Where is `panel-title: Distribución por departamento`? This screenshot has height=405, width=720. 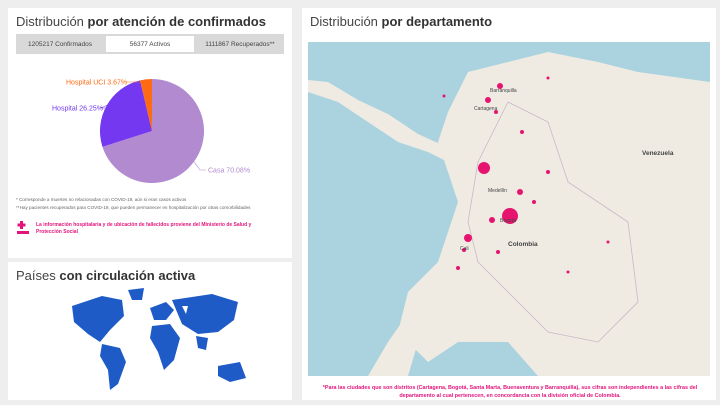
panel-title: Distribución por departamento is located at coordinates (401, 21).